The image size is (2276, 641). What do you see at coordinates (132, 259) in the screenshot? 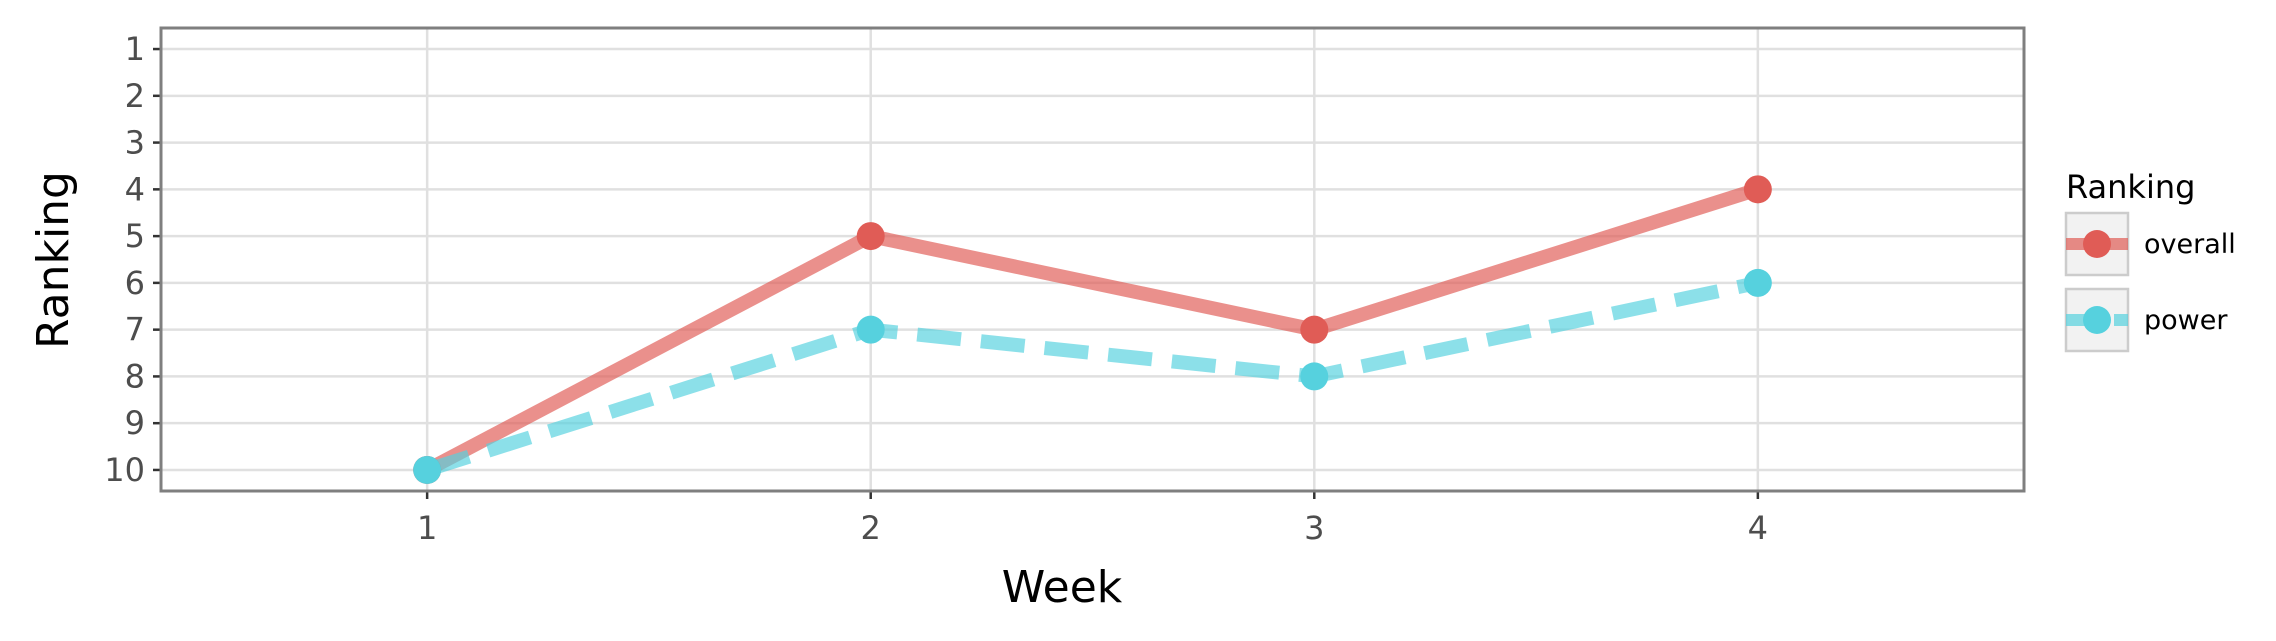
I see `y-axis-ticks: 1 2 3 4 5 6 7 8 9 10` at bounding box center [132, 259].